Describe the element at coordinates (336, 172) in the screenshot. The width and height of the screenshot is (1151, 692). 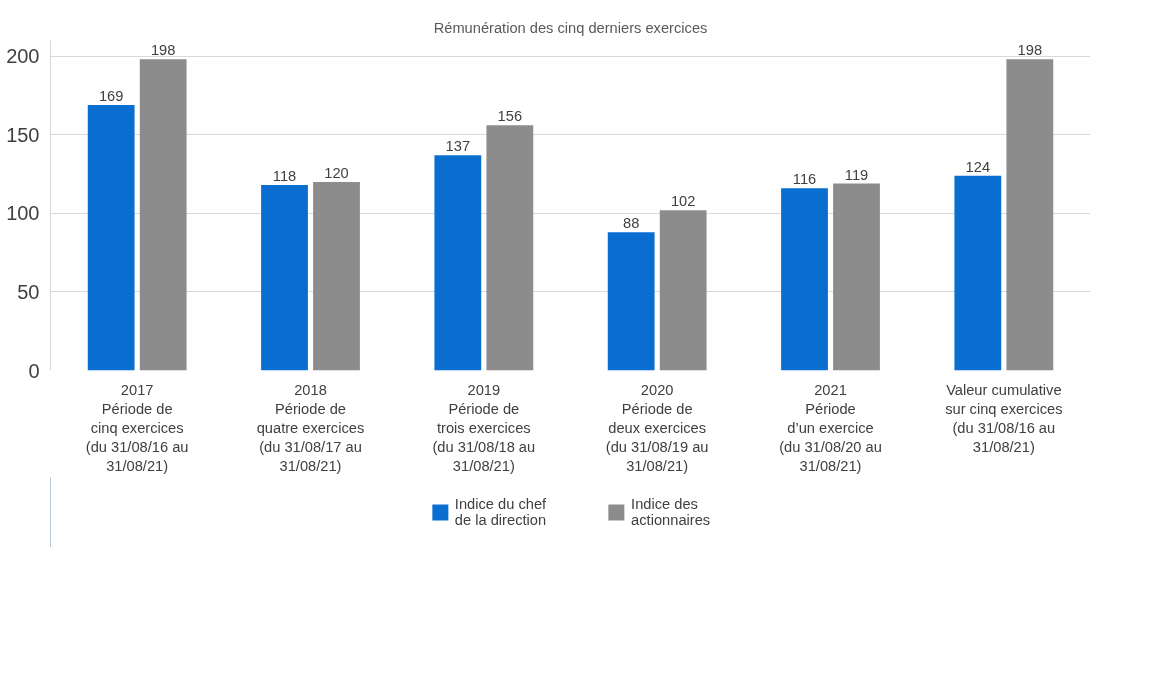
I see `data-label: 120` at that location.